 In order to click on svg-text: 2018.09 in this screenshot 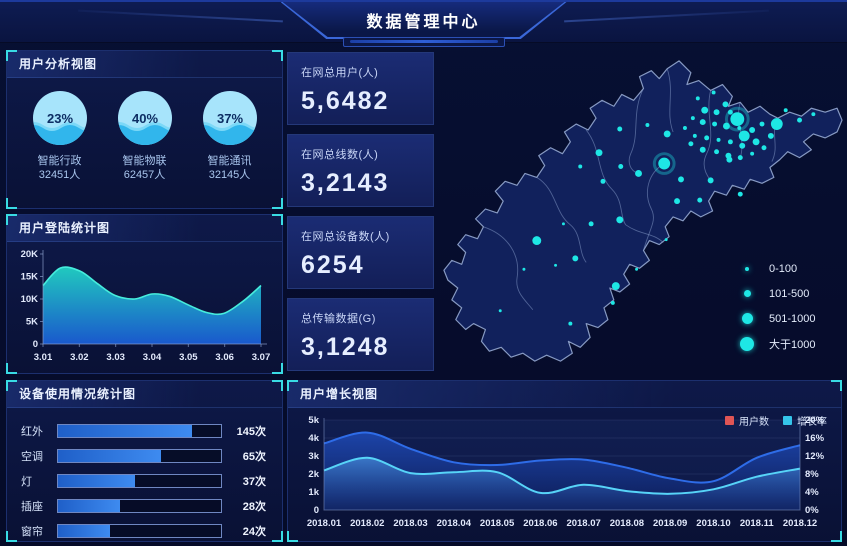, I will do `click(670, 523)`.